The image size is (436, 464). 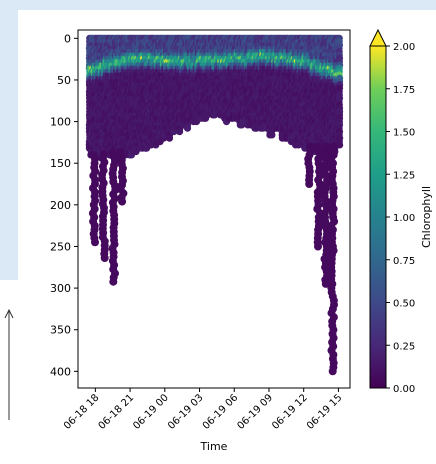 What do you see at coordinates (9, 364) in the screenshot?
I see `background-axis-arrow` at bounding box center [9, 364].